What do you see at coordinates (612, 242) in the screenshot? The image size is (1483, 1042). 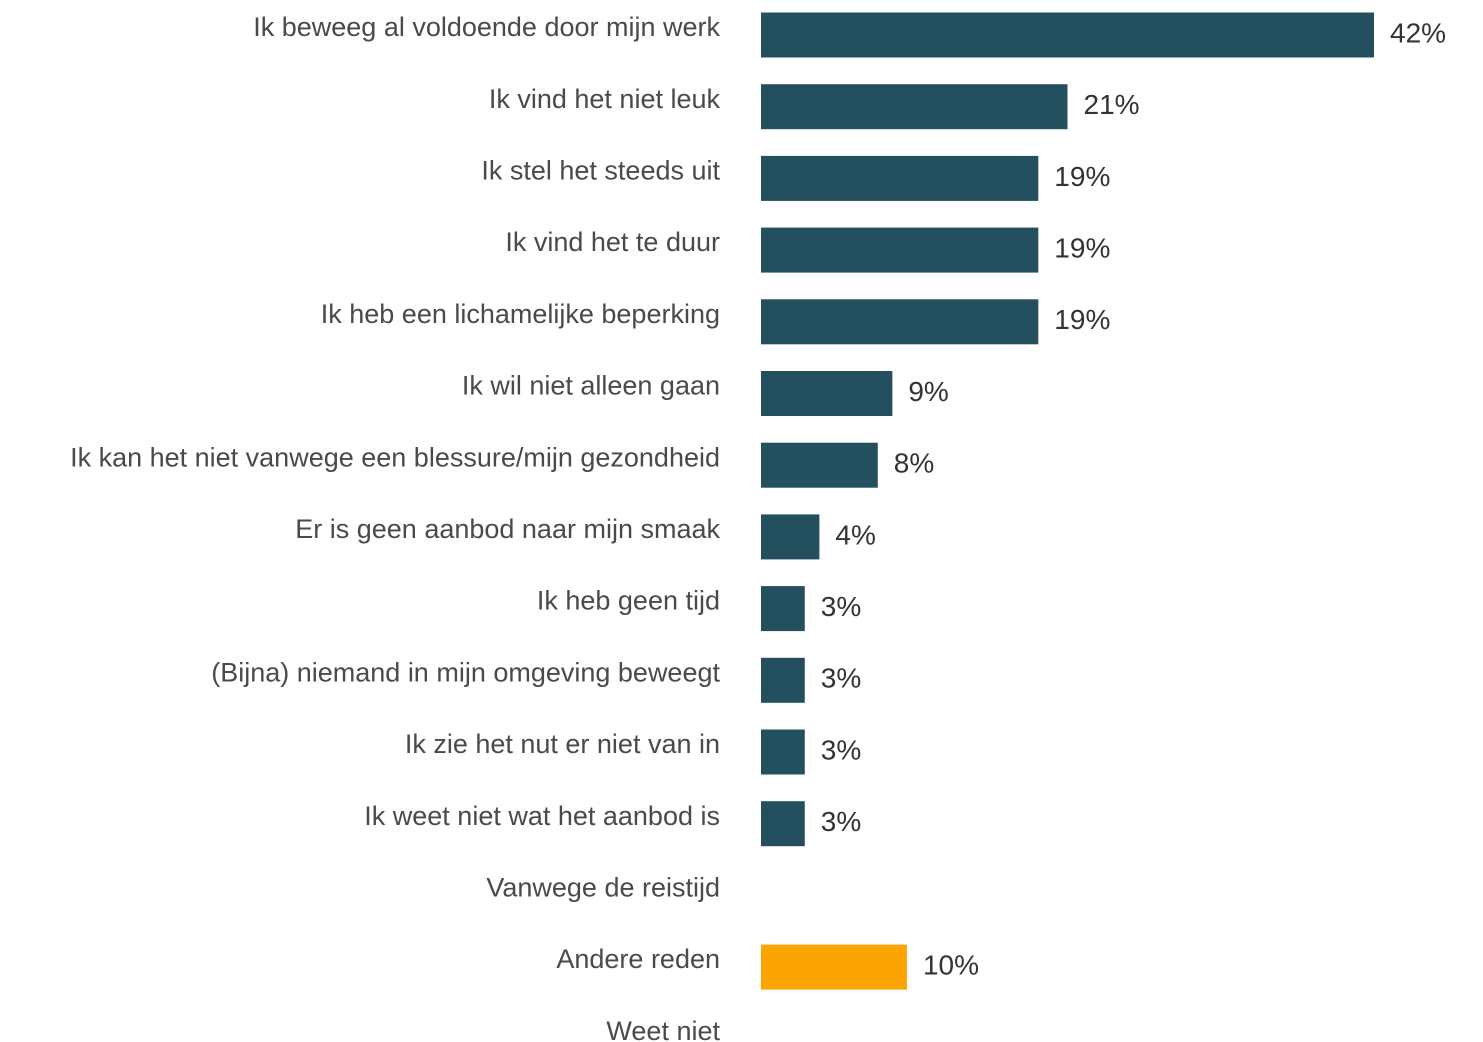 I see `category-label: Ik vind het te duur` at bounding box center [612, 242].